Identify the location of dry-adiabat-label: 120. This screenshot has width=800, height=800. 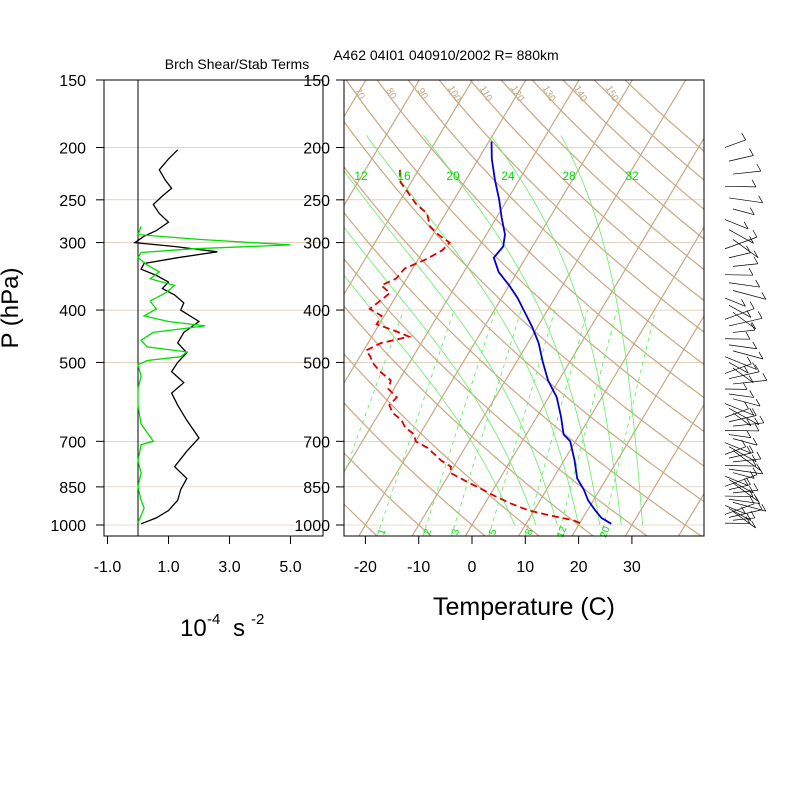
(517, 94).